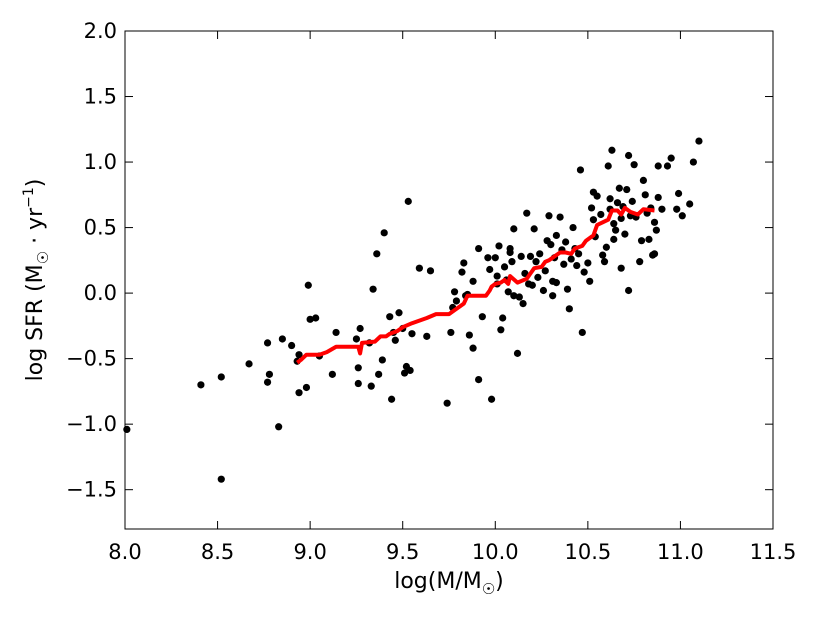 The image size is (817, 617). Describe the element at coordinates (309, 552) in the screenshot. I see `x-tick-label: 9.0` at that location.